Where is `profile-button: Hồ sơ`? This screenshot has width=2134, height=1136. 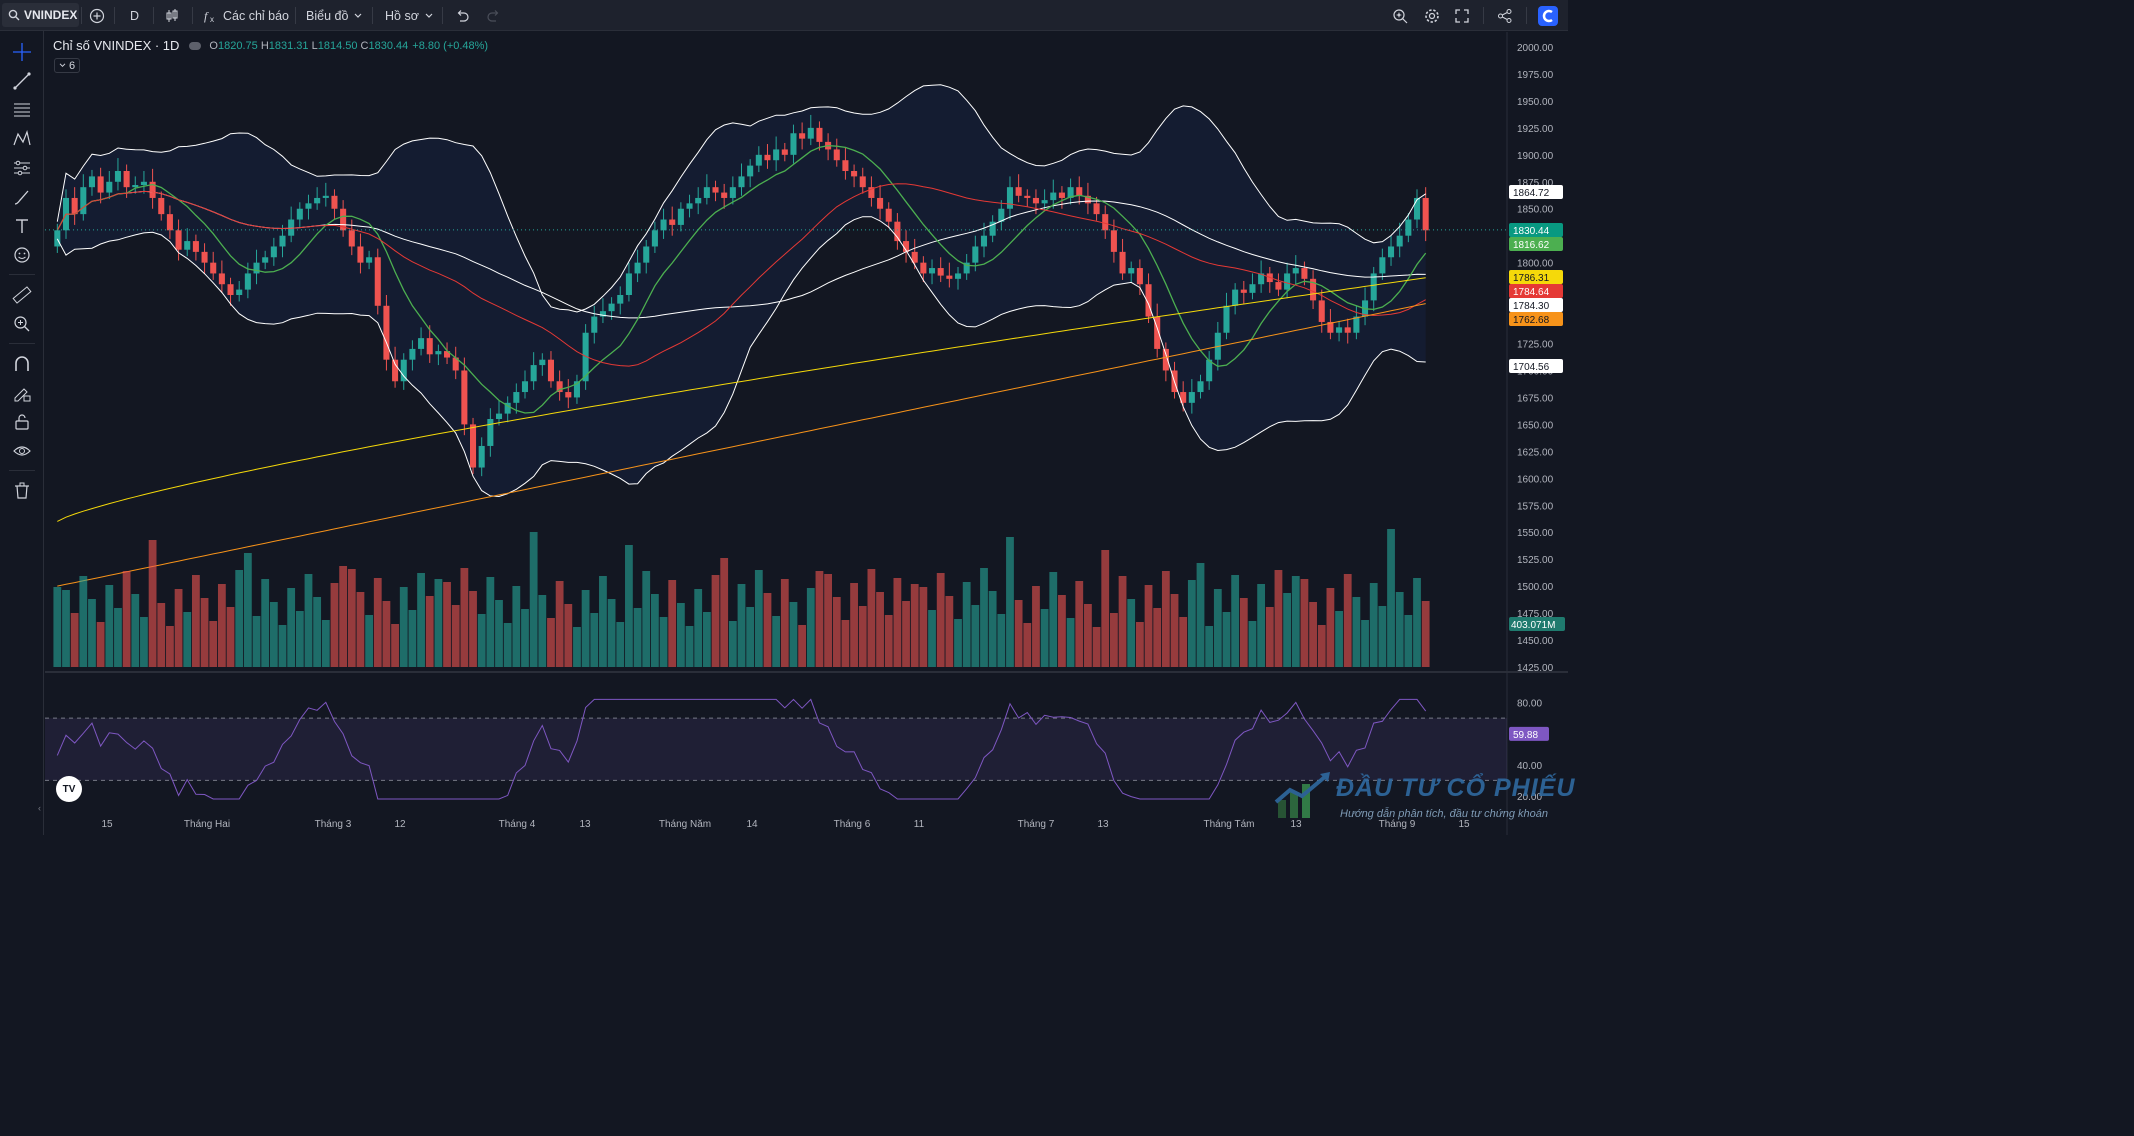
profile-button: Hồ sơ is located at coordinates (409, 15).